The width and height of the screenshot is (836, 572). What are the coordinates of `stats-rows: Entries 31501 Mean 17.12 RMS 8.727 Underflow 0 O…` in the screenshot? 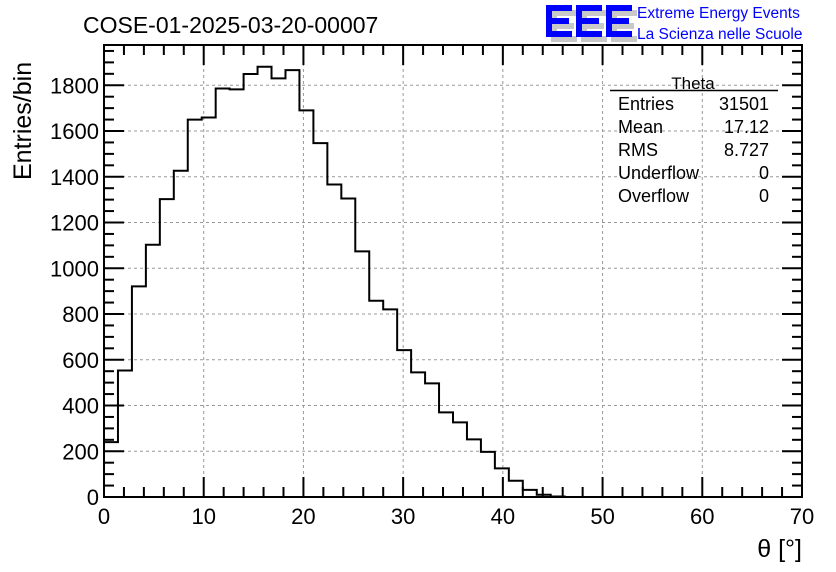 It's located at (693, 150).